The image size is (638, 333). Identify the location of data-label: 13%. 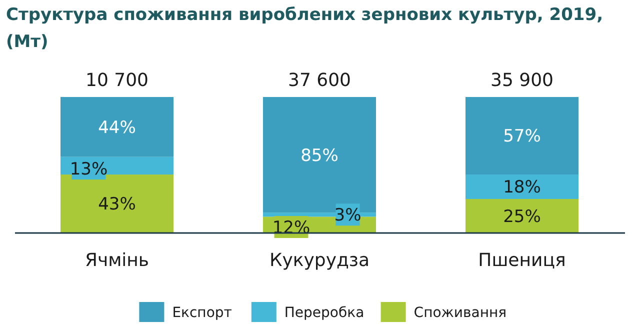
(89, 169).